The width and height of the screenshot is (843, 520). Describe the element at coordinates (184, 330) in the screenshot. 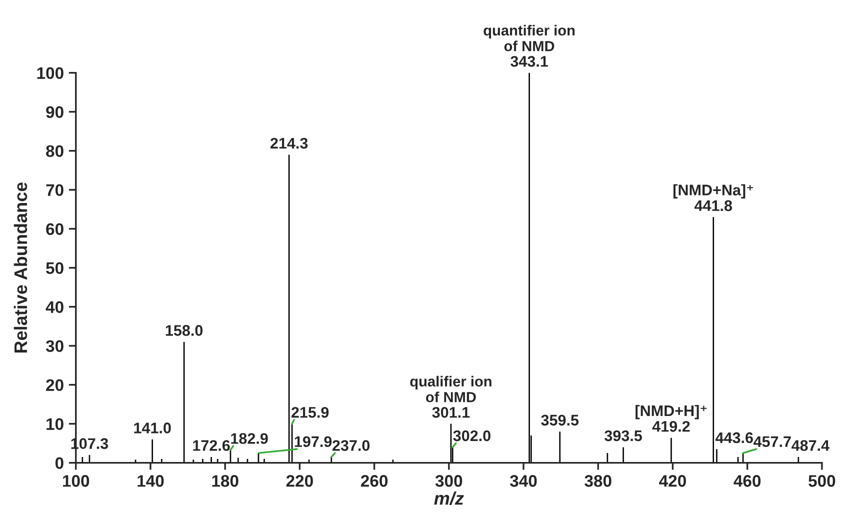

I see `annotation: 158.0` at that location.